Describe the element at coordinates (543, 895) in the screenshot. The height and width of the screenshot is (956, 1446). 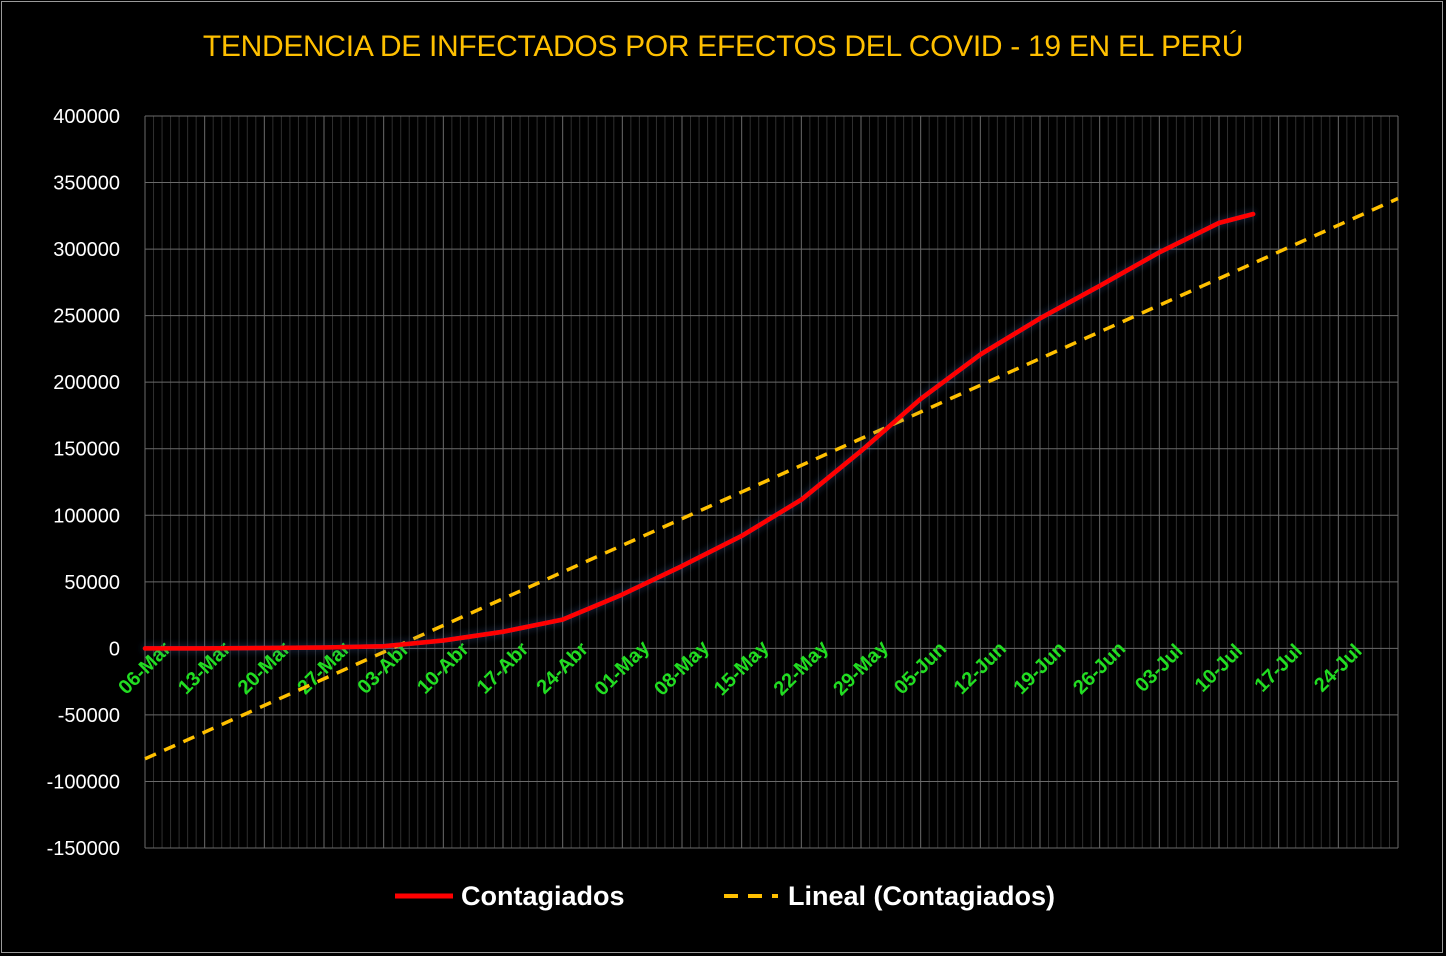
I see `legend-label: Contagiados` at that location.